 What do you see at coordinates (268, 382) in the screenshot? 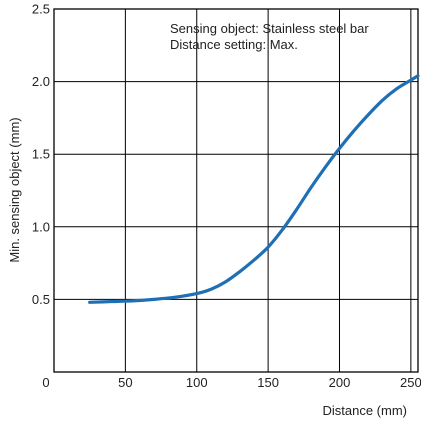
I see `x-tick-label: 150` at bounding box center [268, 382].